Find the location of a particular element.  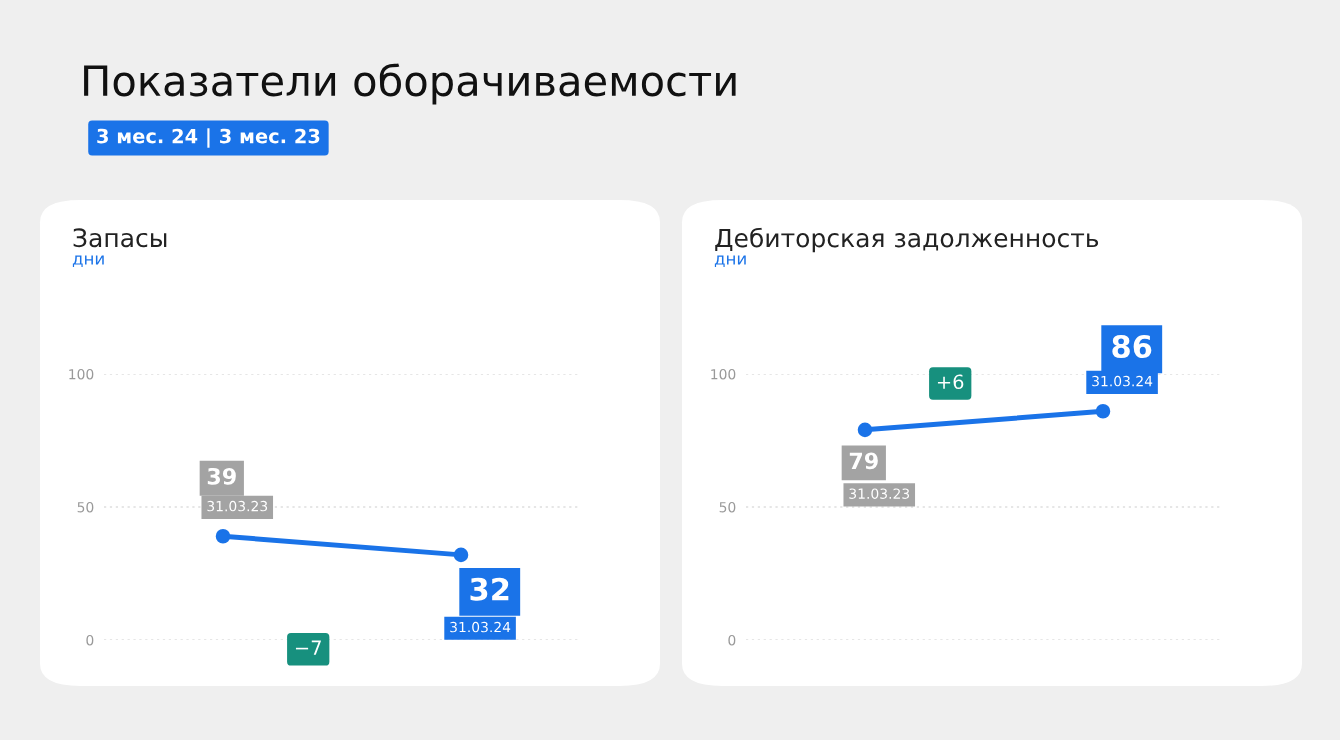

text: 3 мес. 24 | 3 мес. 23 is located at coordinates (208, 138).